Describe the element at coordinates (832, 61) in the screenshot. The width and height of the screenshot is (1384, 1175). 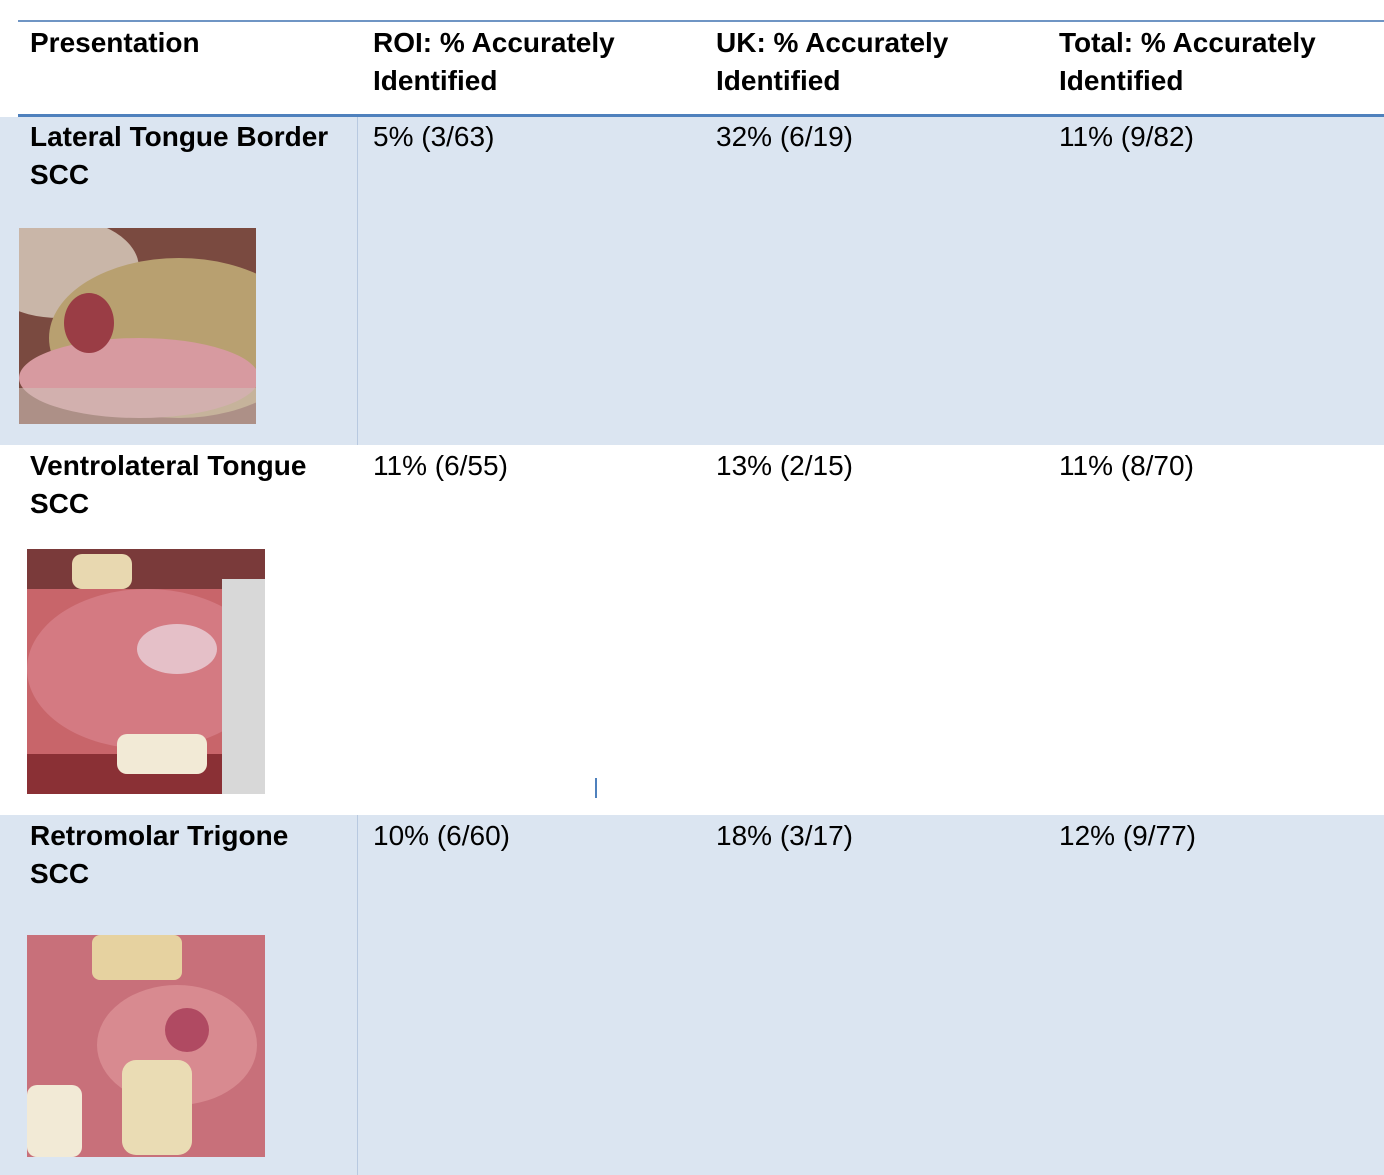
I see `header-cell: UK: % Accurately Identified` at that location.